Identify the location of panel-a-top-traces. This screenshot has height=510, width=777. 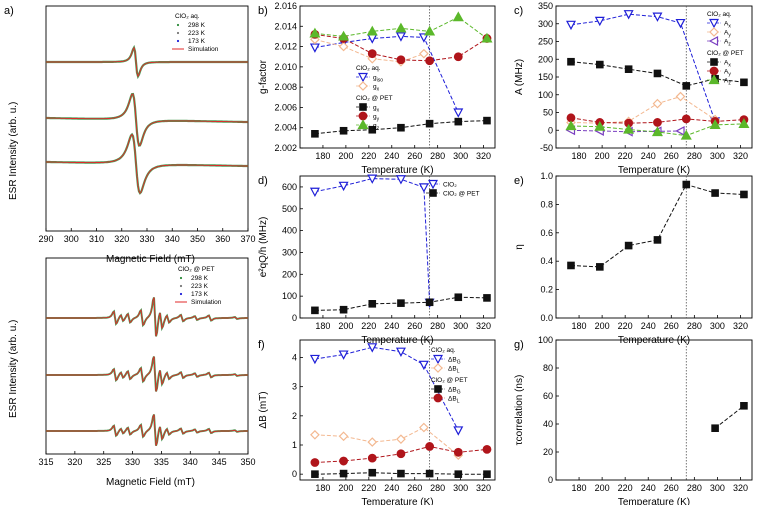
(147, 119).